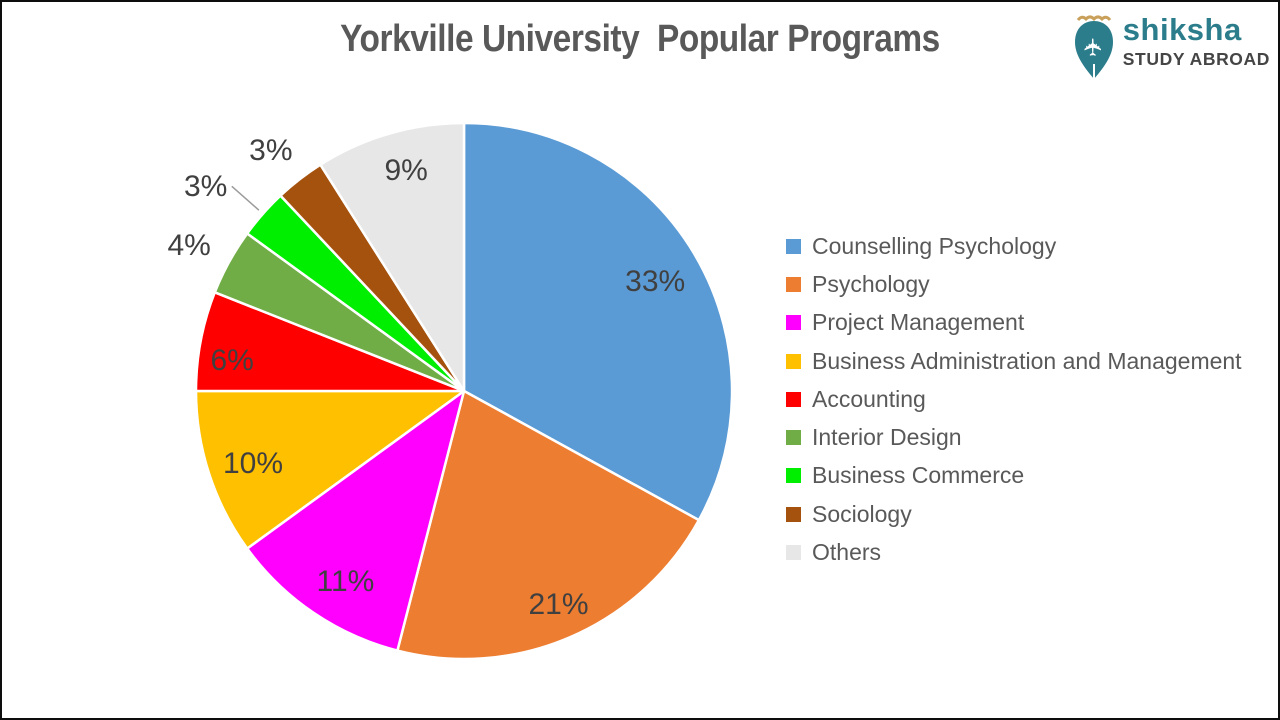 The width and height of the screenshot is (1280, 720). What do you see at coordinates (232, 360) in the screenshot?
I see `pie-percent-label: 6%` at bounding box center [232, 360].